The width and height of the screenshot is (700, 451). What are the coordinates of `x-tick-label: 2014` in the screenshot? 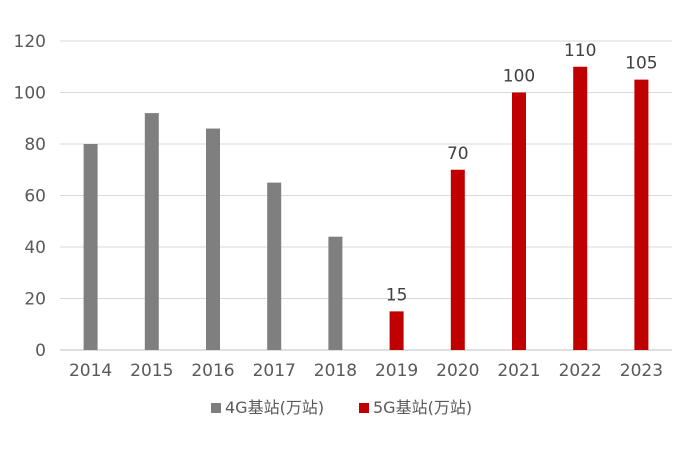 It's located at (90, 371).